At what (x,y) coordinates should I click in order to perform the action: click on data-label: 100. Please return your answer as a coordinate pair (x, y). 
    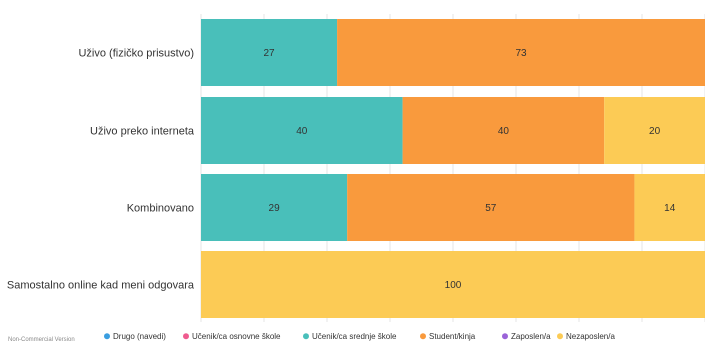
    Looking at the image, I should click on (453, 285).